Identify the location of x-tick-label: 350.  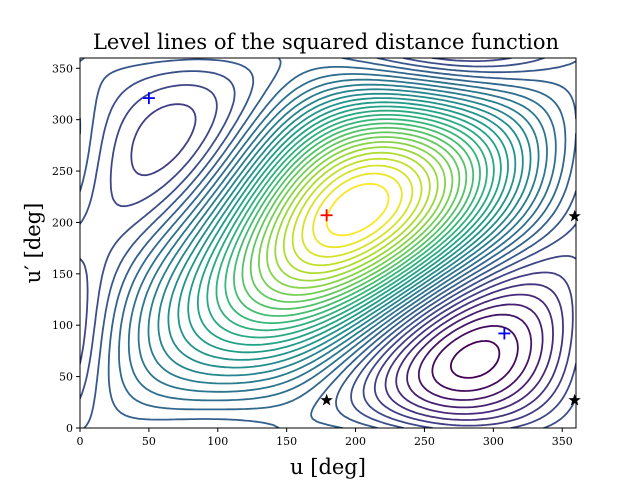
(562, 441).